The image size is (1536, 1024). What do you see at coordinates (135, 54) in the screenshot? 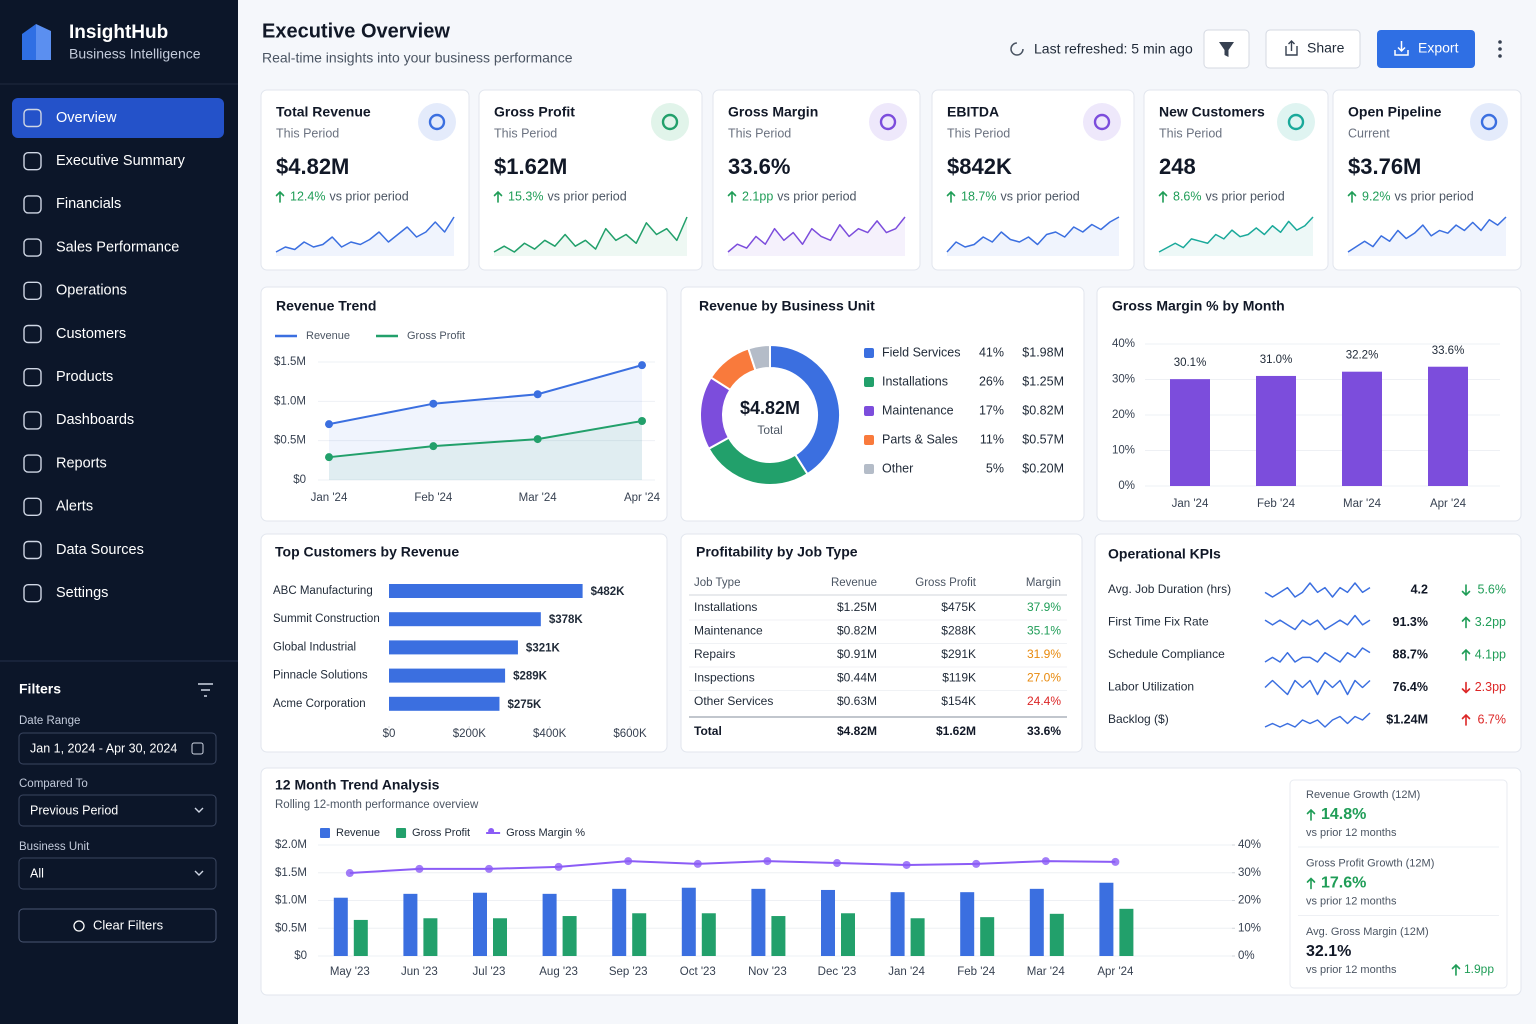
I see `brand-tagline: Business Intelligence` at bounding box center [135, 54].